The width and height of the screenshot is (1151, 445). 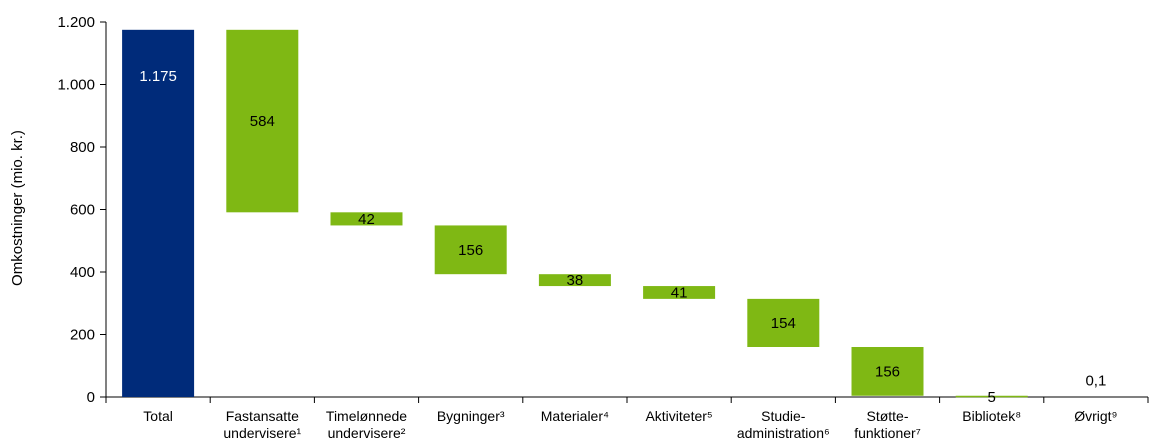 What do you see at coordinates (76, 85) in the screenshot?
I see `y-tick-label: 1.000` at bounding box center [76, 85].